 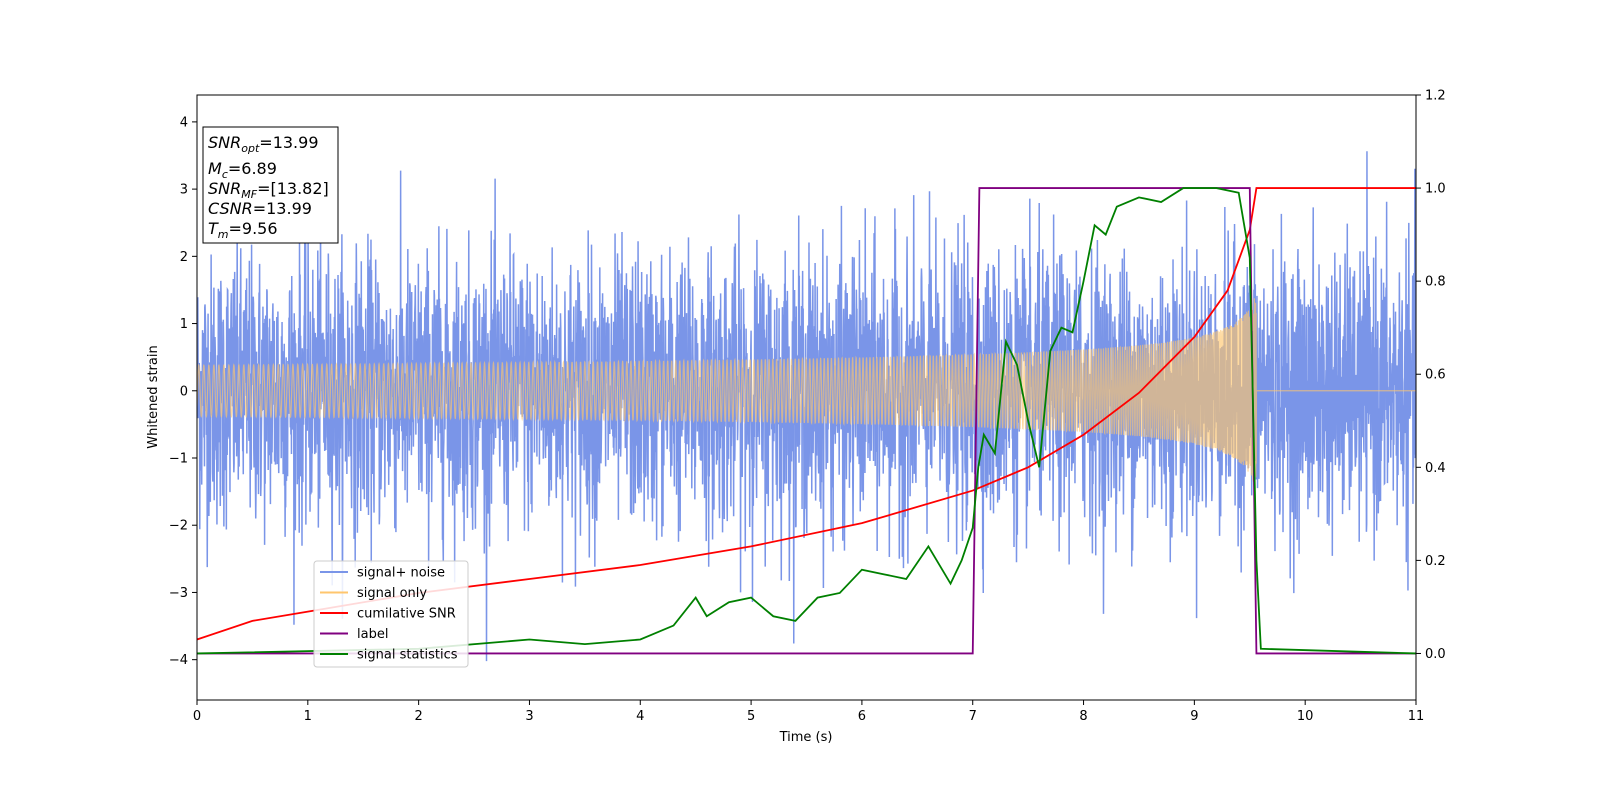 I want to click on x-tick-label: 8, so click(x=1083, y=716).